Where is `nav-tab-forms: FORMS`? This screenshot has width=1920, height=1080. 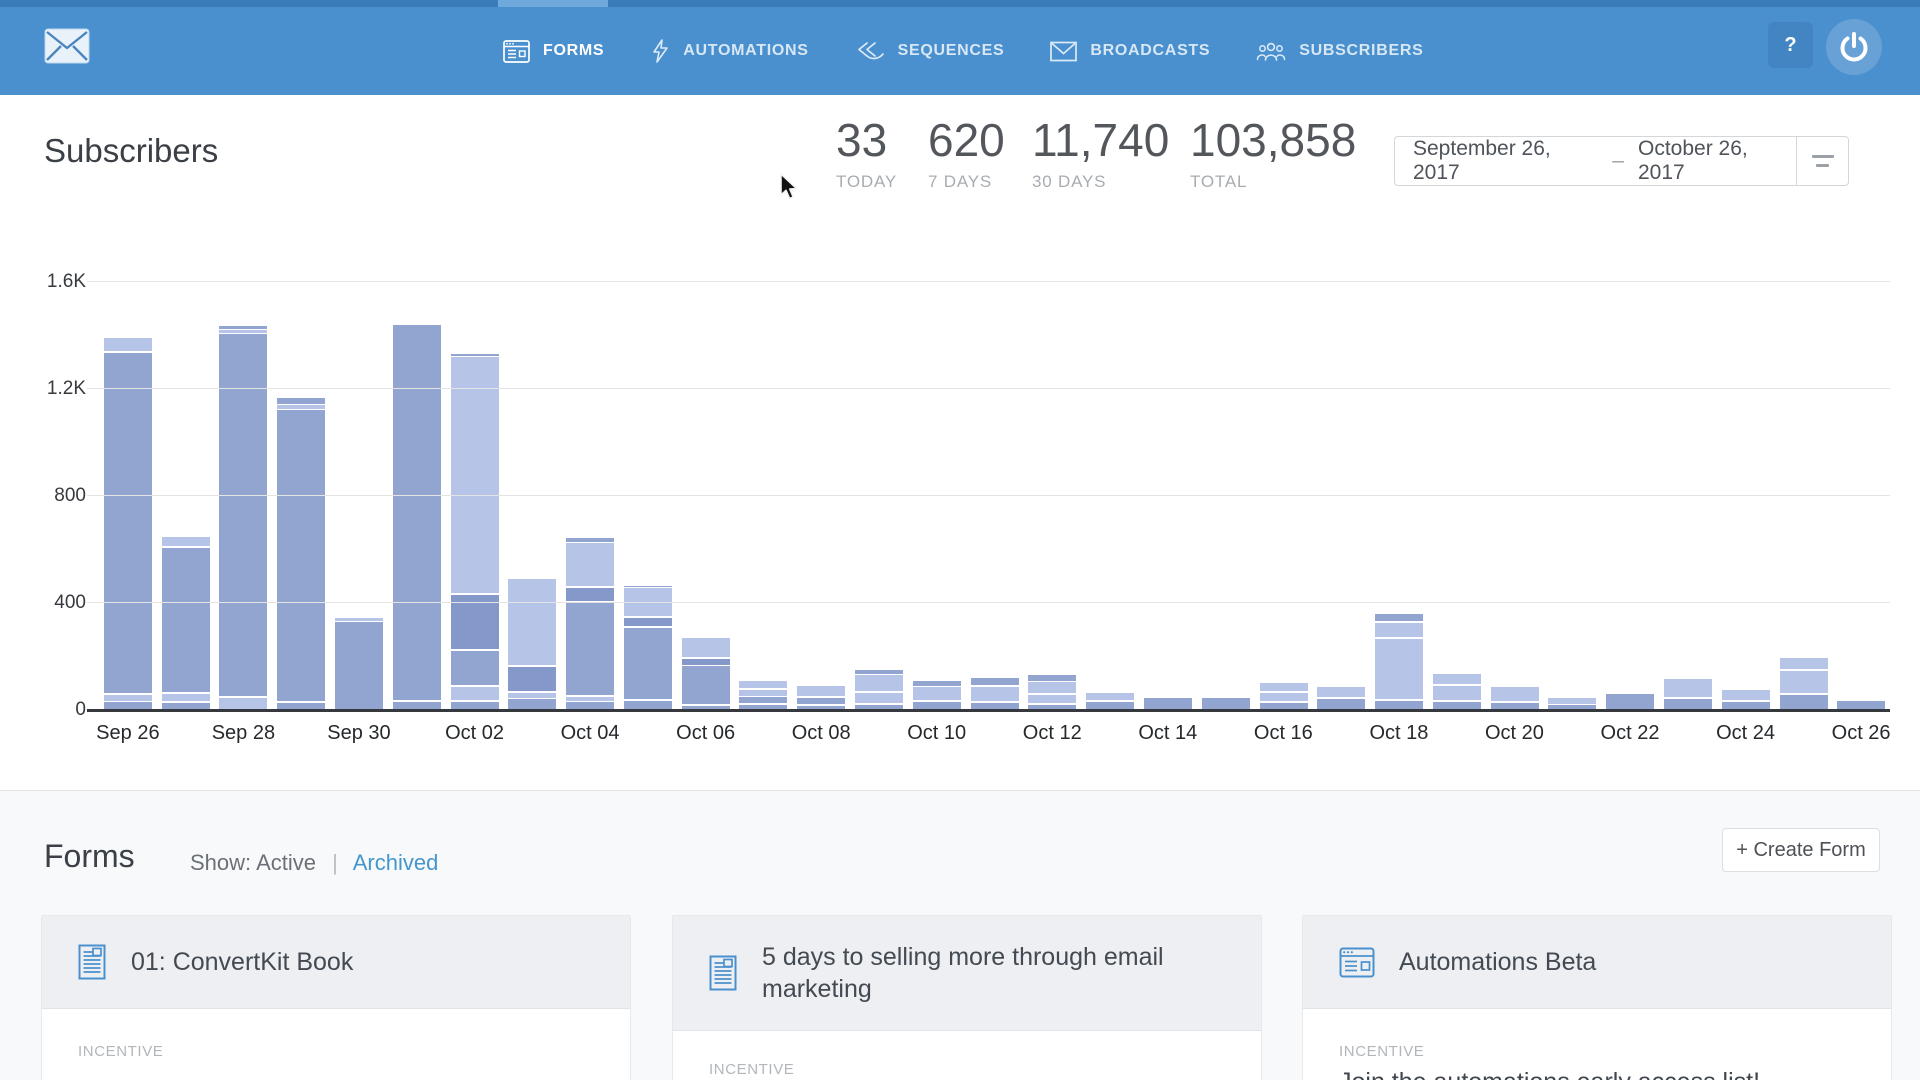
nav-tab-forms: FORMS is located at coordinates (554, 51).